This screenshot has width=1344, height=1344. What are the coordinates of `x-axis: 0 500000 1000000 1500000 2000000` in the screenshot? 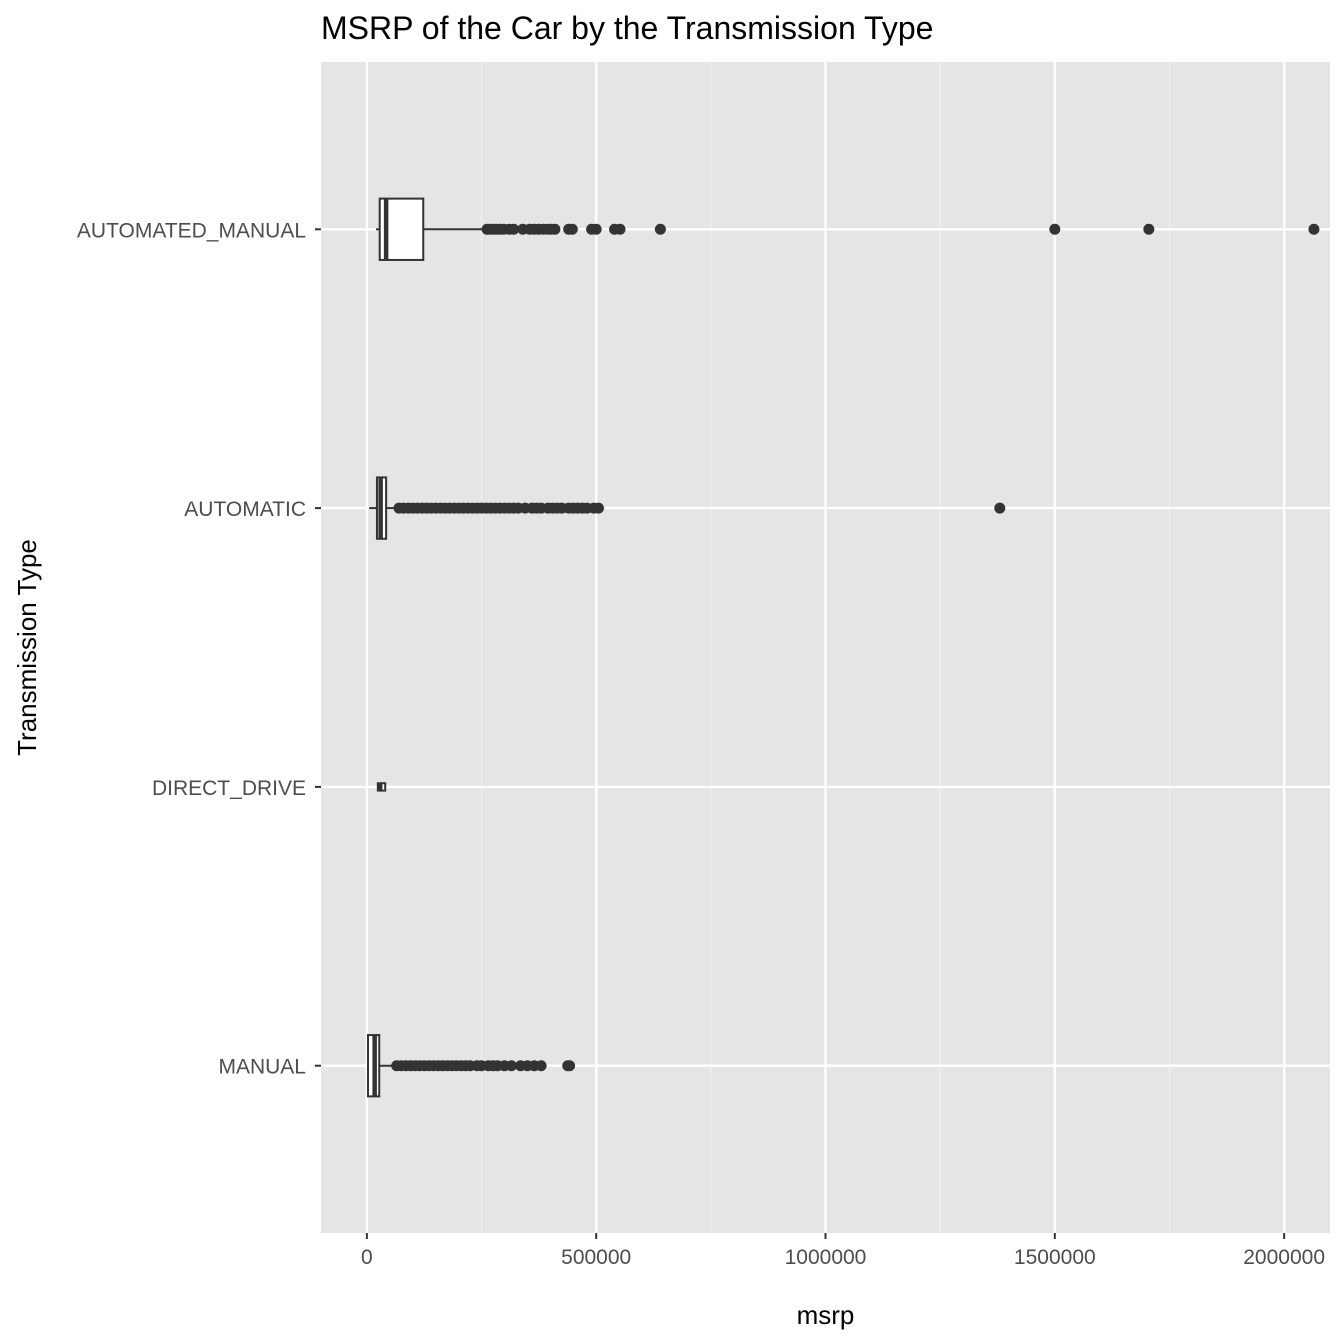 It's located at (843, 1251).